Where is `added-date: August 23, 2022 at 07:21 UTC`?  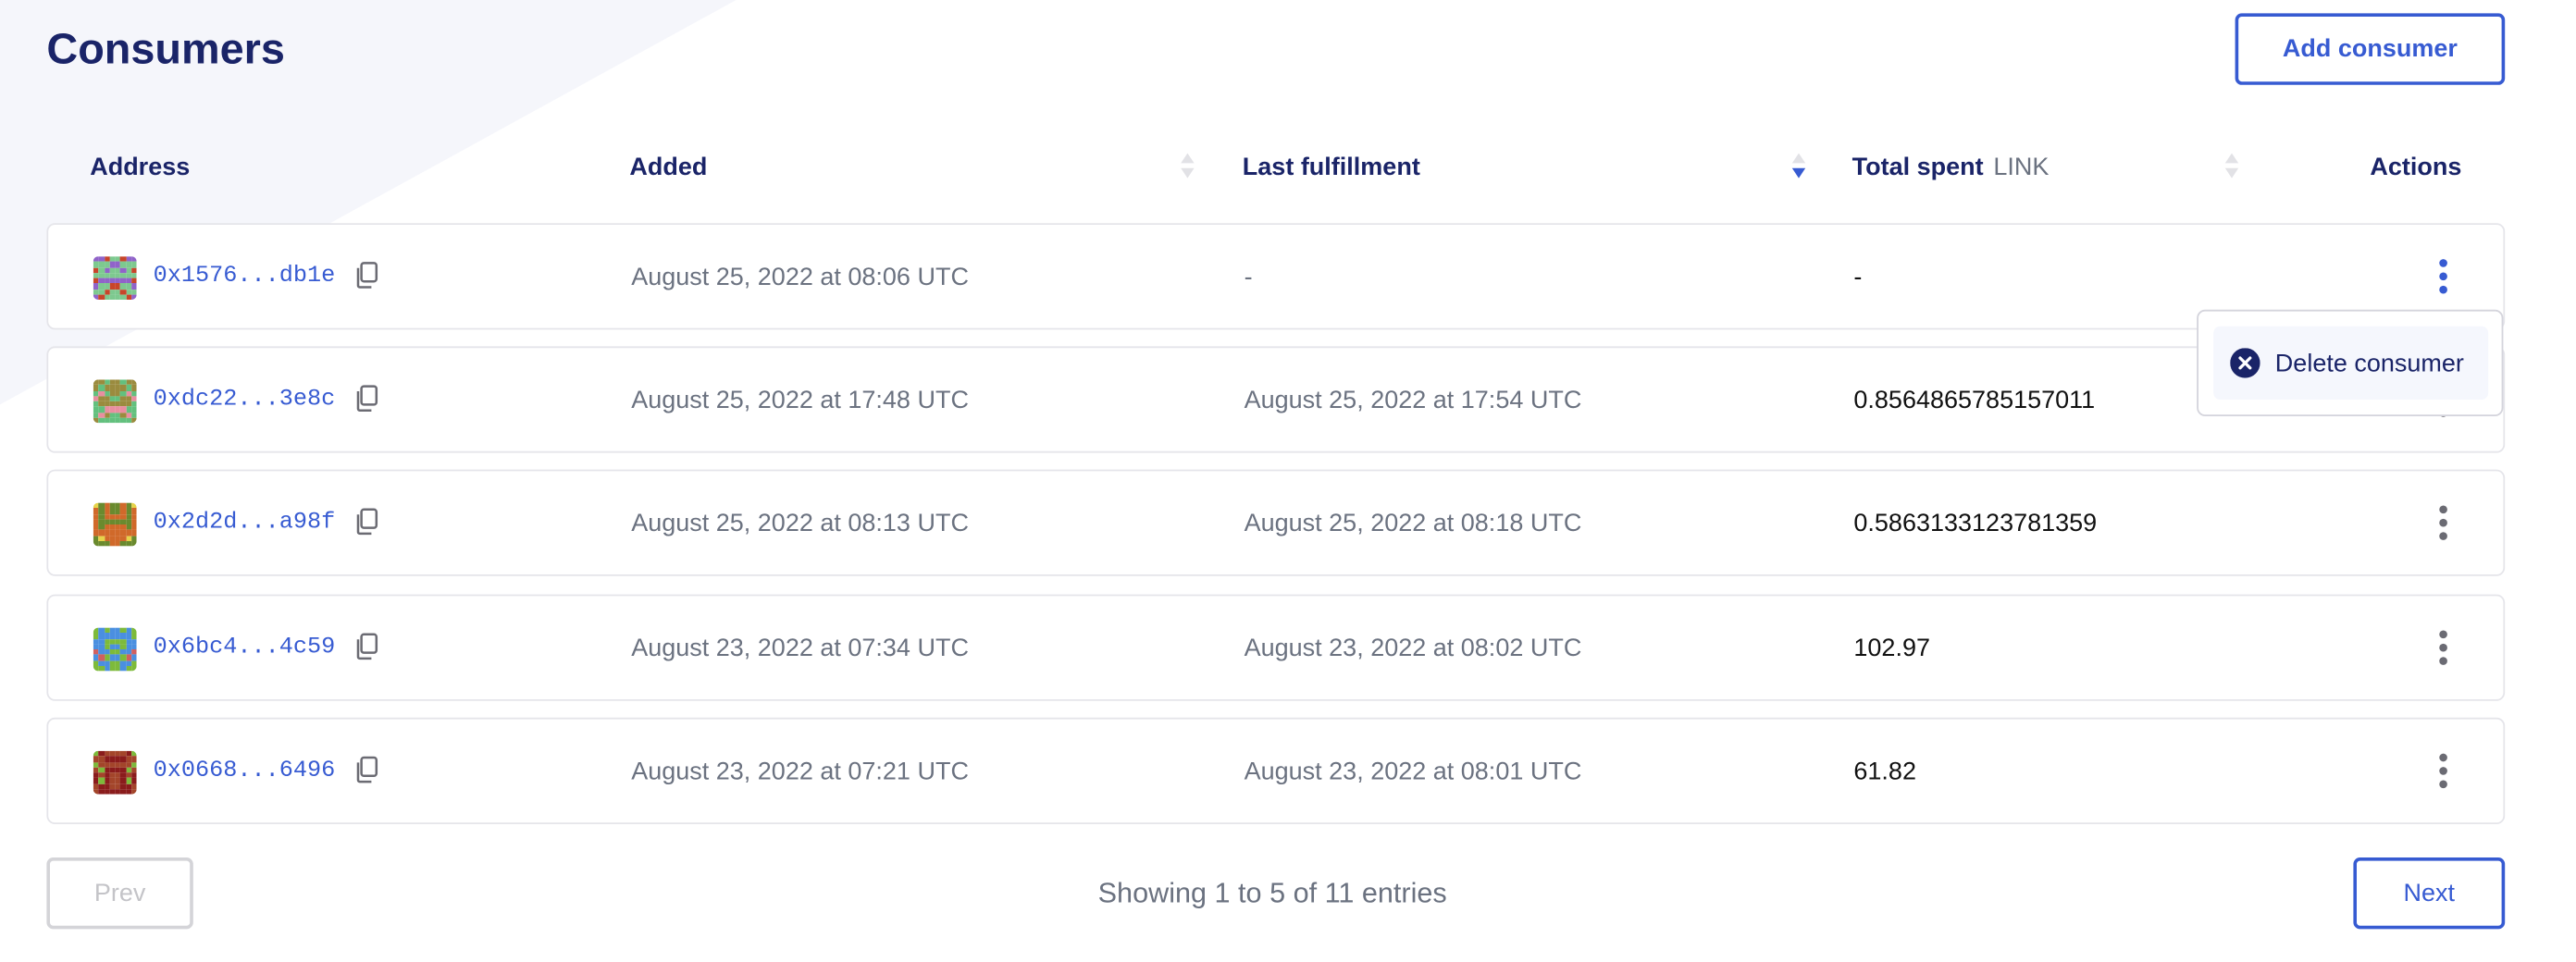
added-date: August 23, 2022 at 07:21 UTC is located at coordinates (800, 772).